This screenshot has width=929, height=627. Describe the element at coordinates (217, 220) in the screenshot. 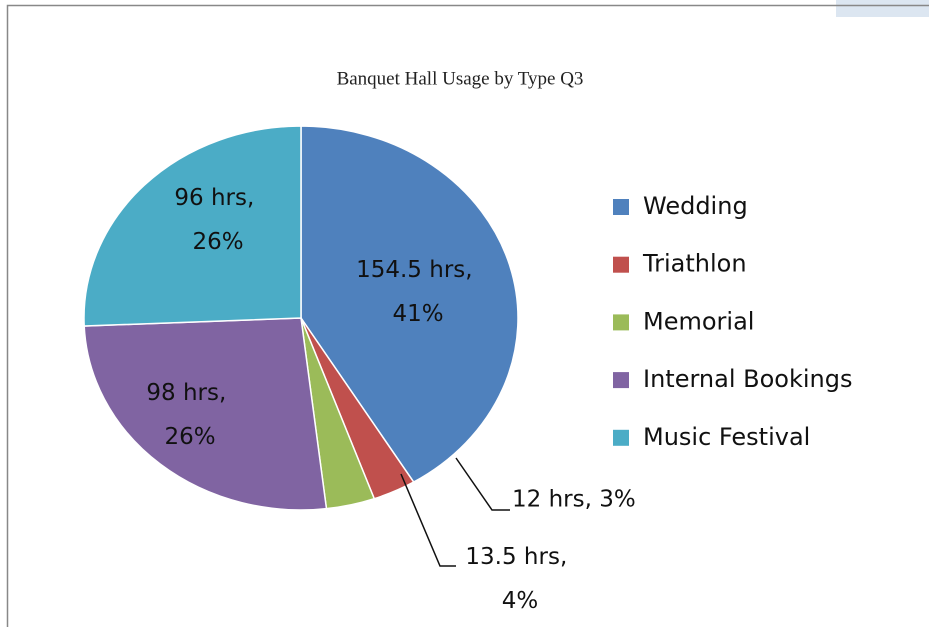

I see `data-label: 96 hrs, 26%` at that location.